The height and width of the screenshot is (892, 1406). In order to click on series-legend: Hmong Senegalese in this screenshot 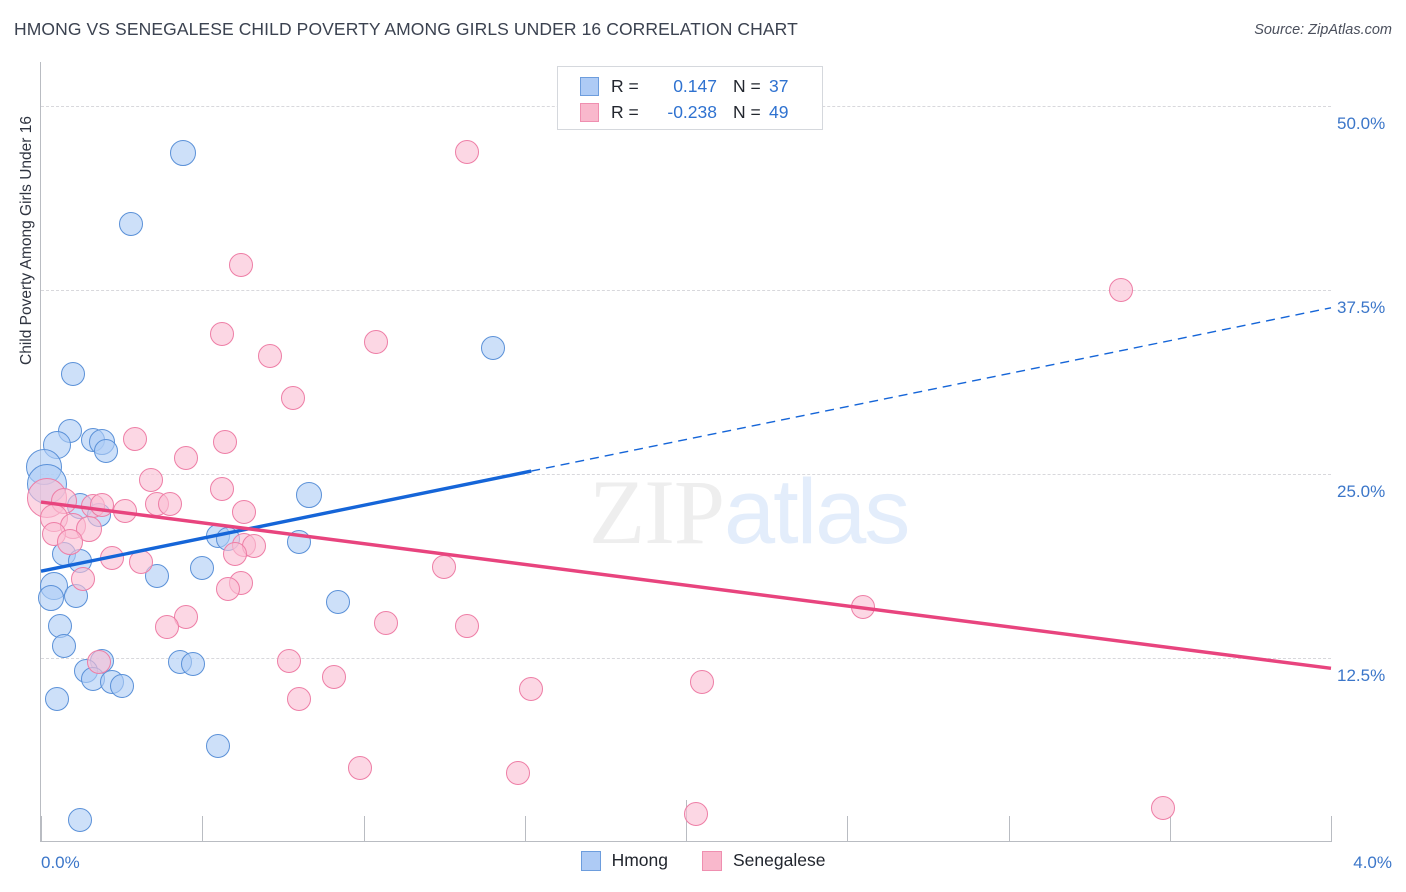, I will do `click(703, 860)`.